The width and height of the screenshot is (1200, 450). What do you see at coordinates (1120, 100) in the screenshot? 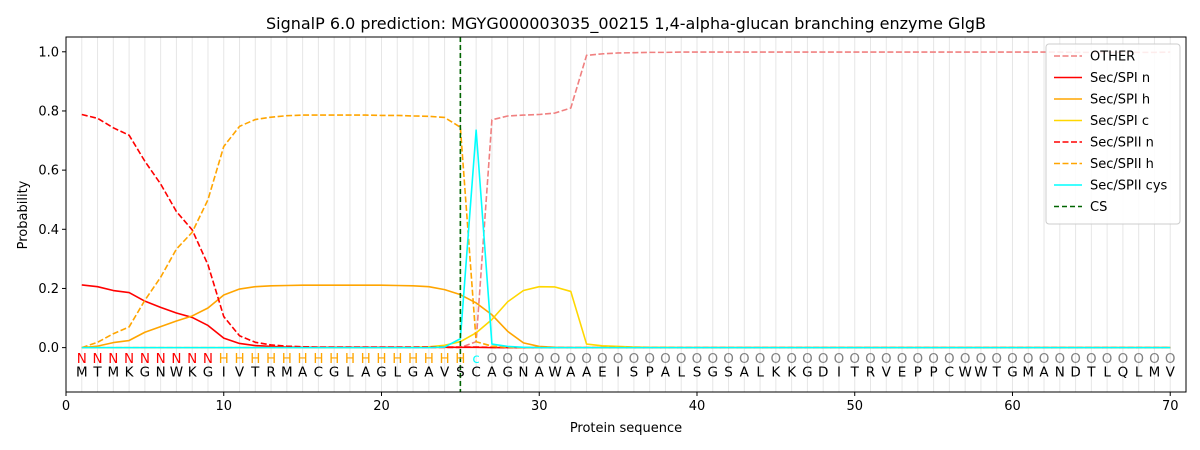
I see `legend-label: Sec/SPI h` at bounding box center [1120, 100].